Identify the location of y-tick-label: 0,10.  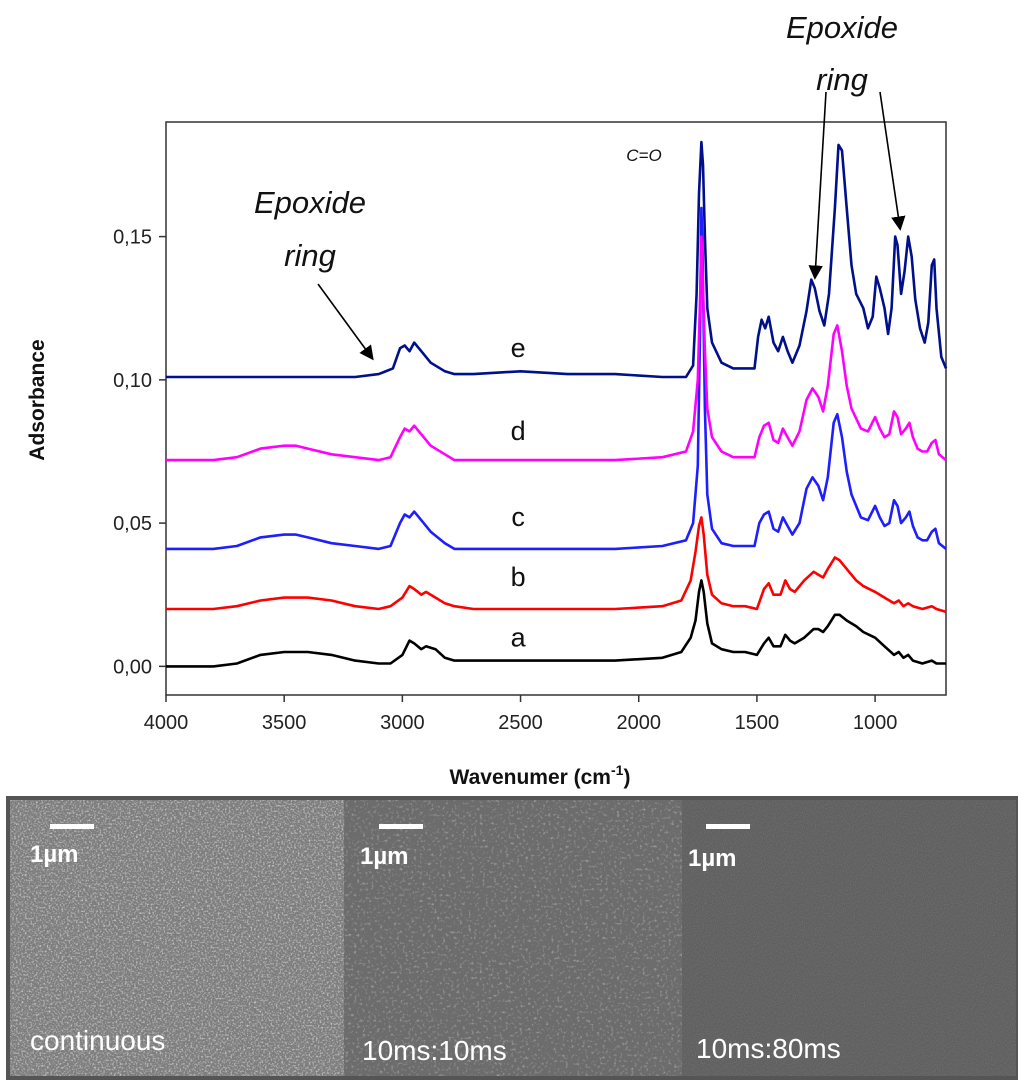
(132, 381).